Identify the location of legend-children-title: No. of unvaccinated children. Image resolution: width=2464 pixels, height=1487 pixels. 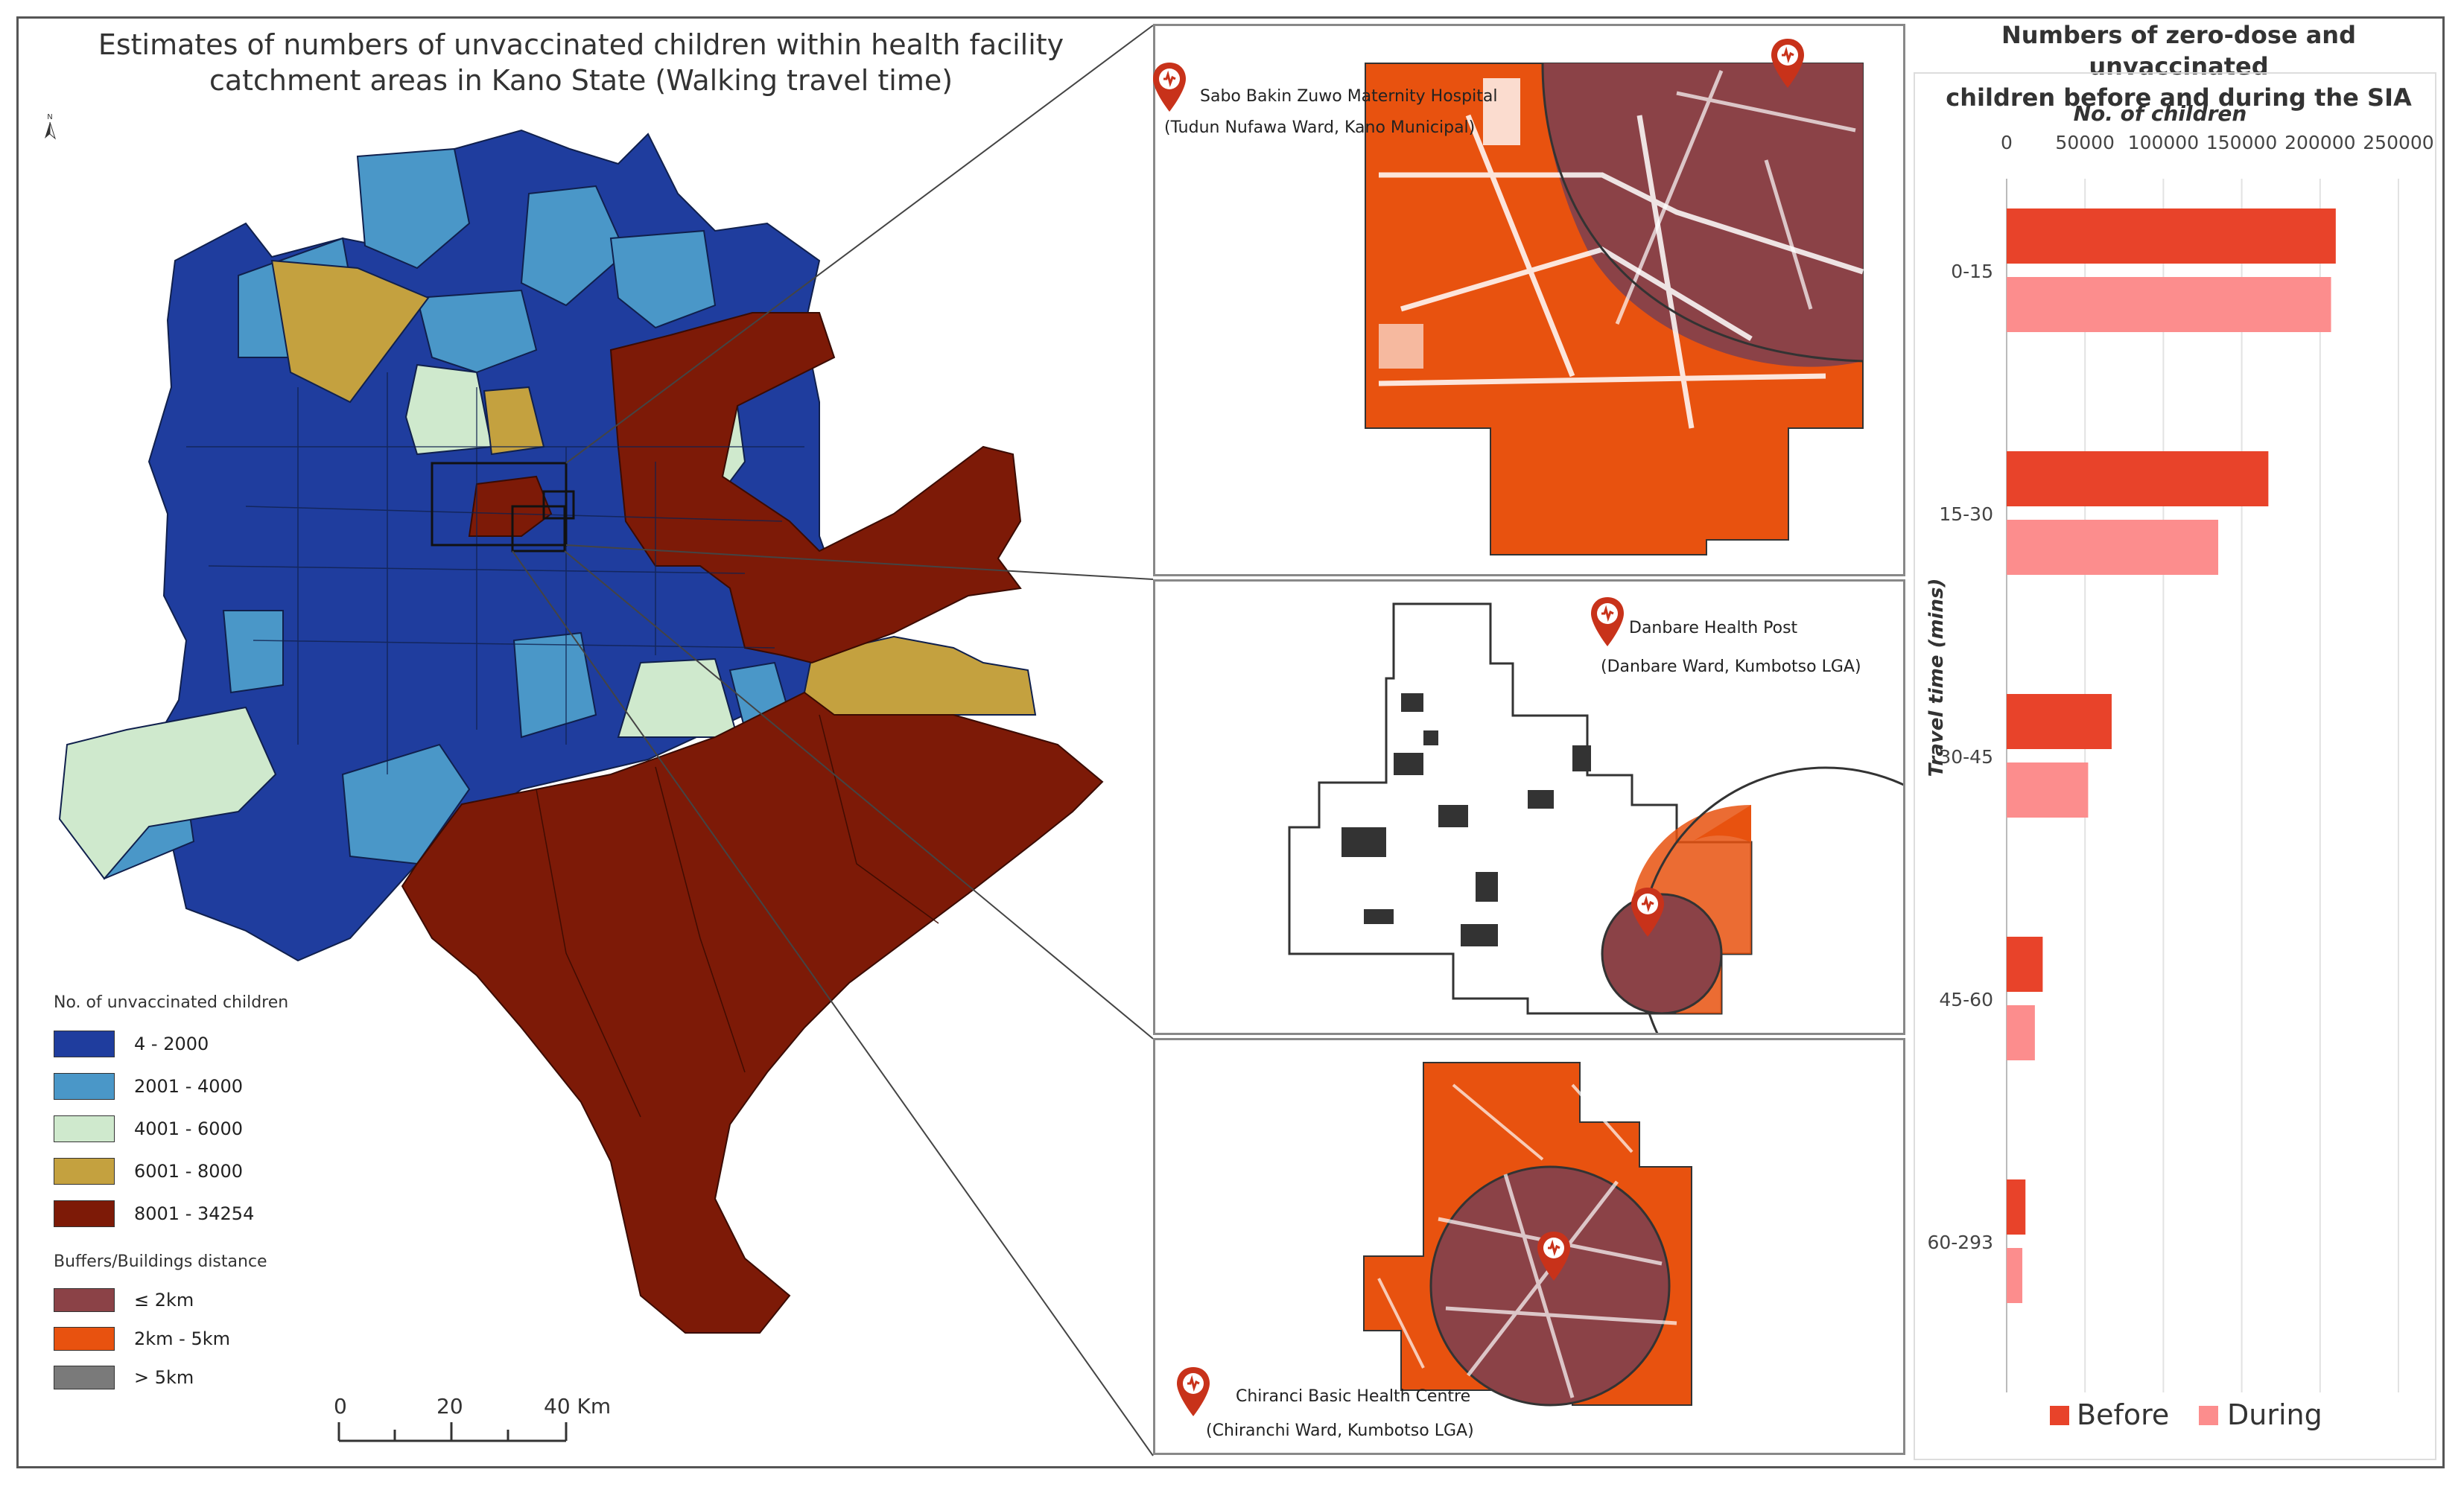
(171, 1002).